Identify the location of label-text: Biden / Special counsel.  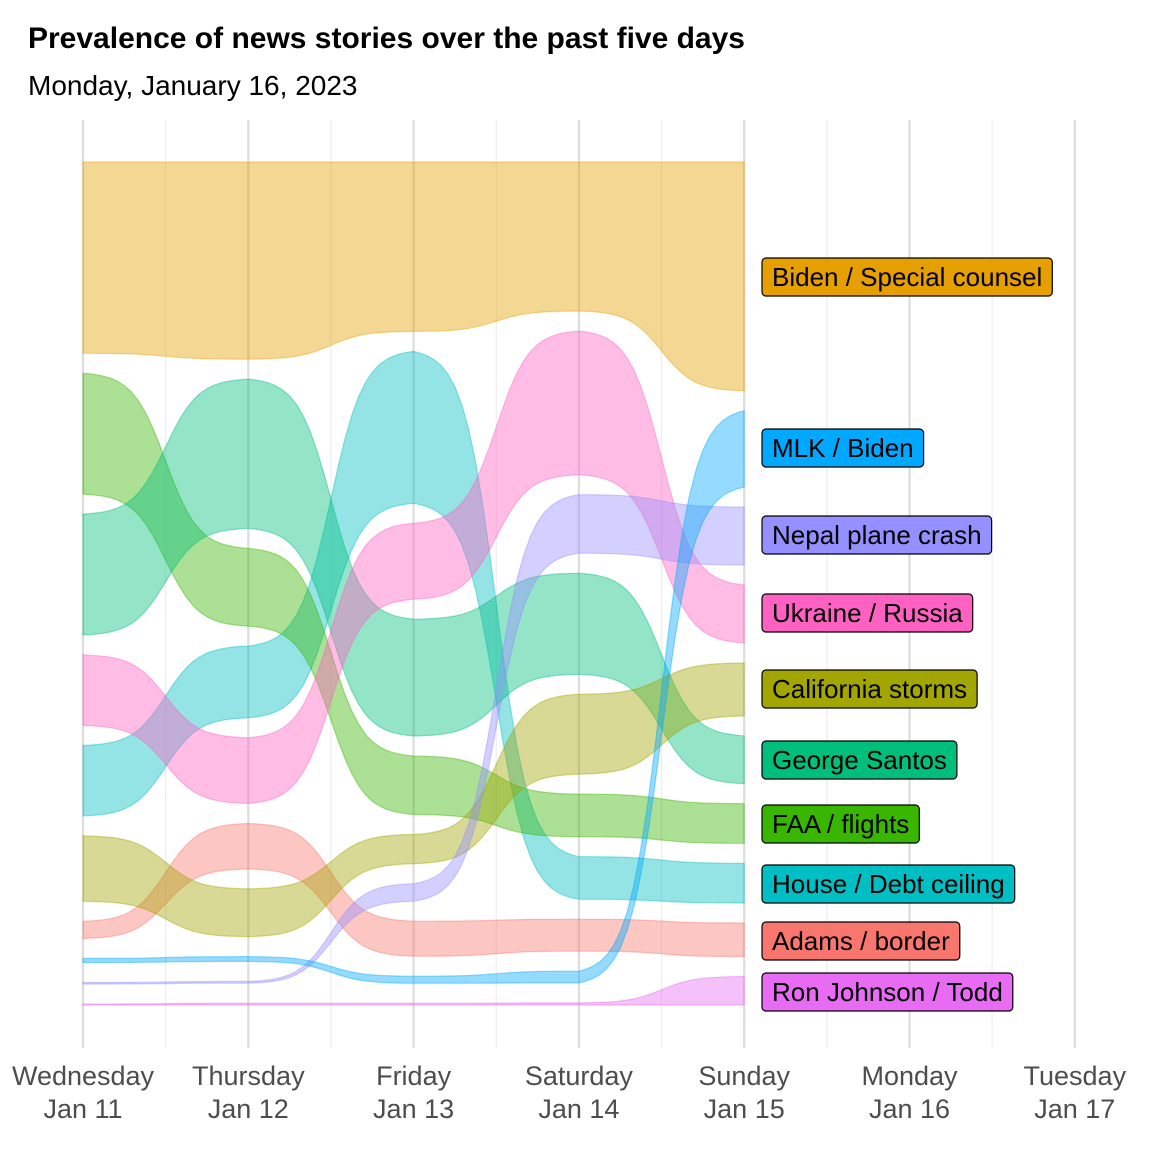
(907, 277).